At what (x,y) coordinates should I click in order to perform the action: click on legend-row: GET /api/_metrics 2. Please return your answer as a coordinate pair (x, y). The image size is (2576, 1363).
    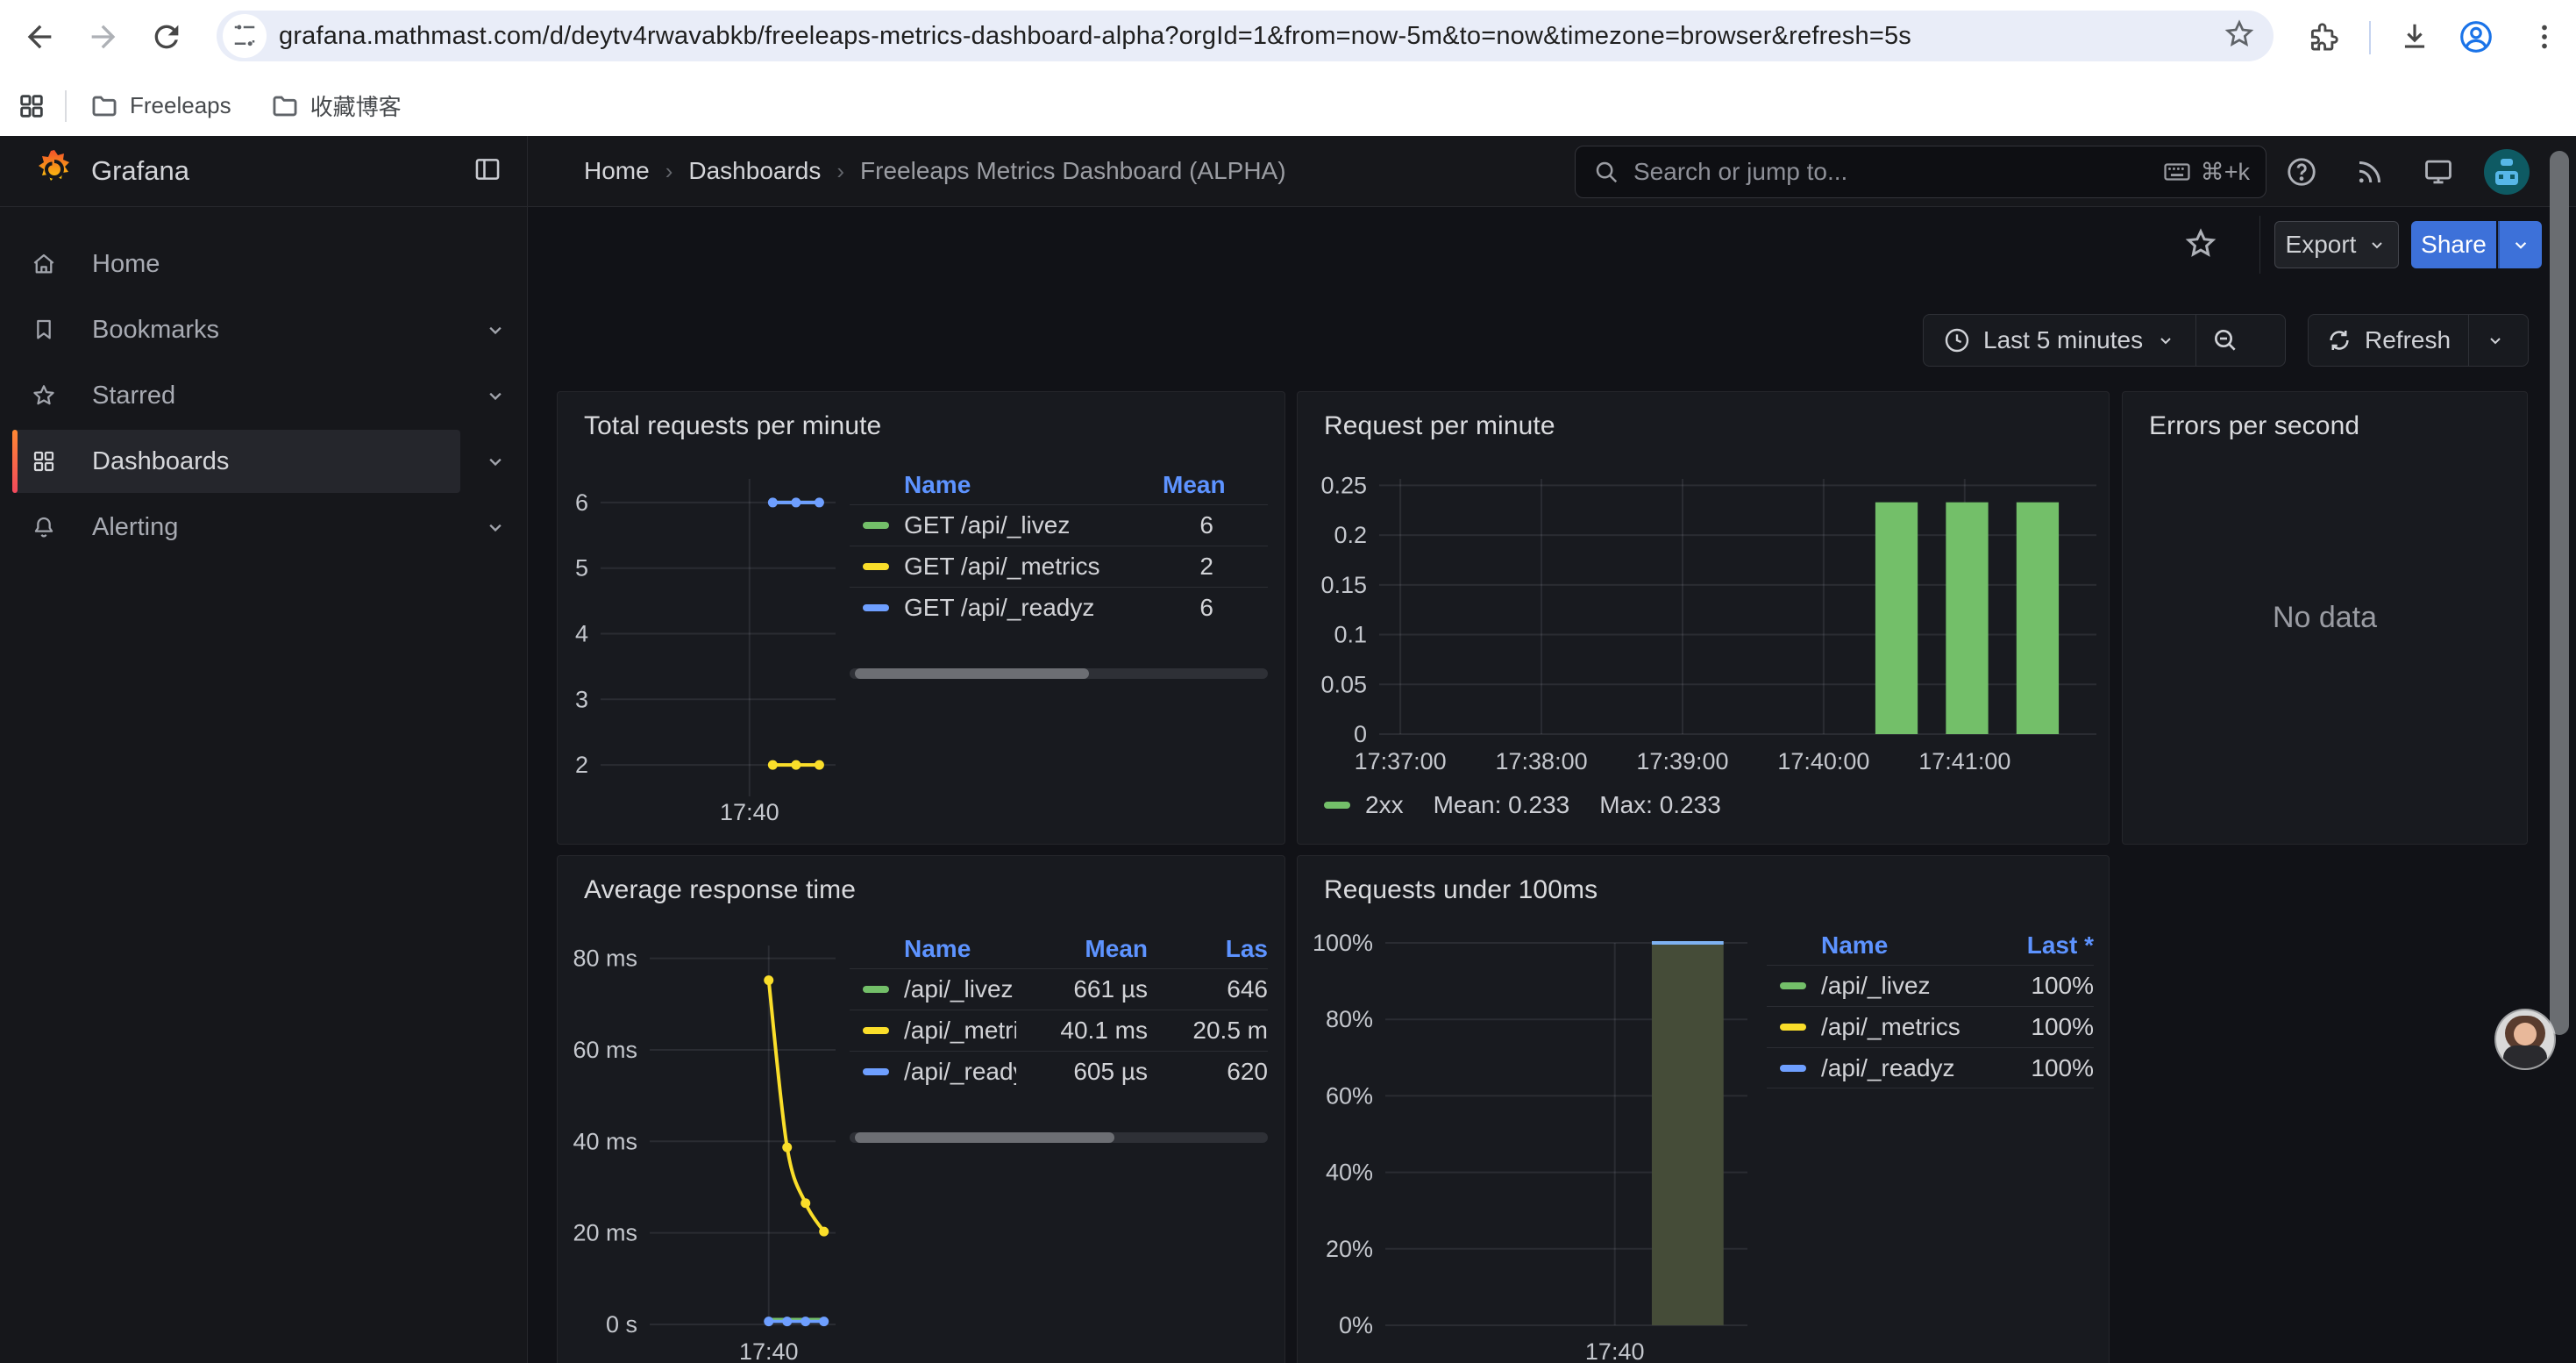
    Looking at the image, I should click on (1059, 566).